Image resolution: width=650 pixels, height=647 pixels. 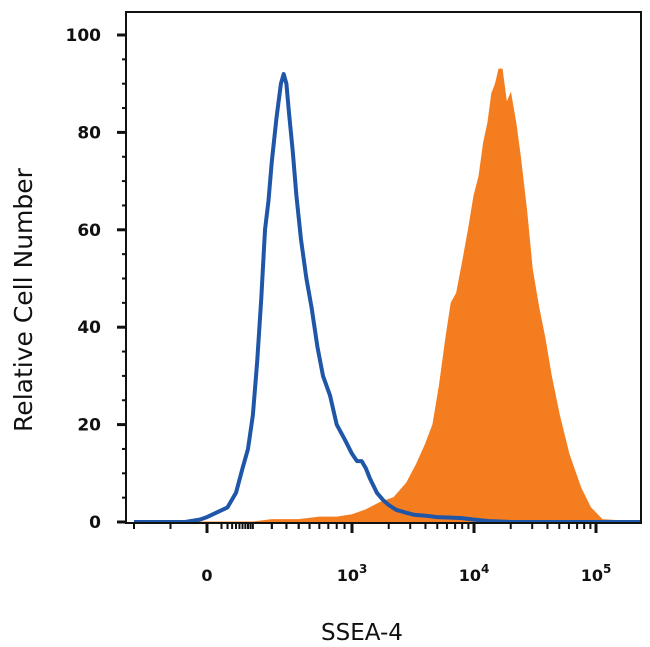 I want to click on y-tick-label: 100, so click(x=84, y=36).